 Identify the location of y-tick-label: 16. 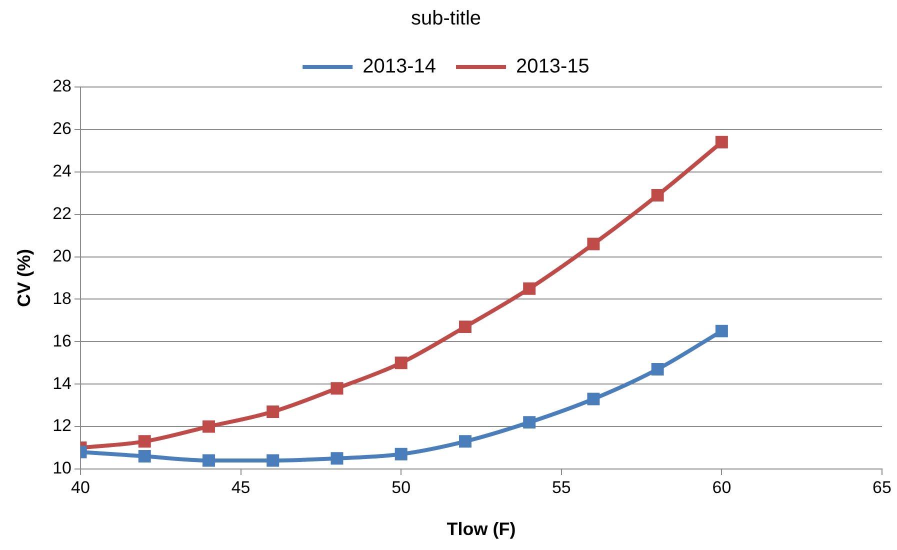
(62, 340).